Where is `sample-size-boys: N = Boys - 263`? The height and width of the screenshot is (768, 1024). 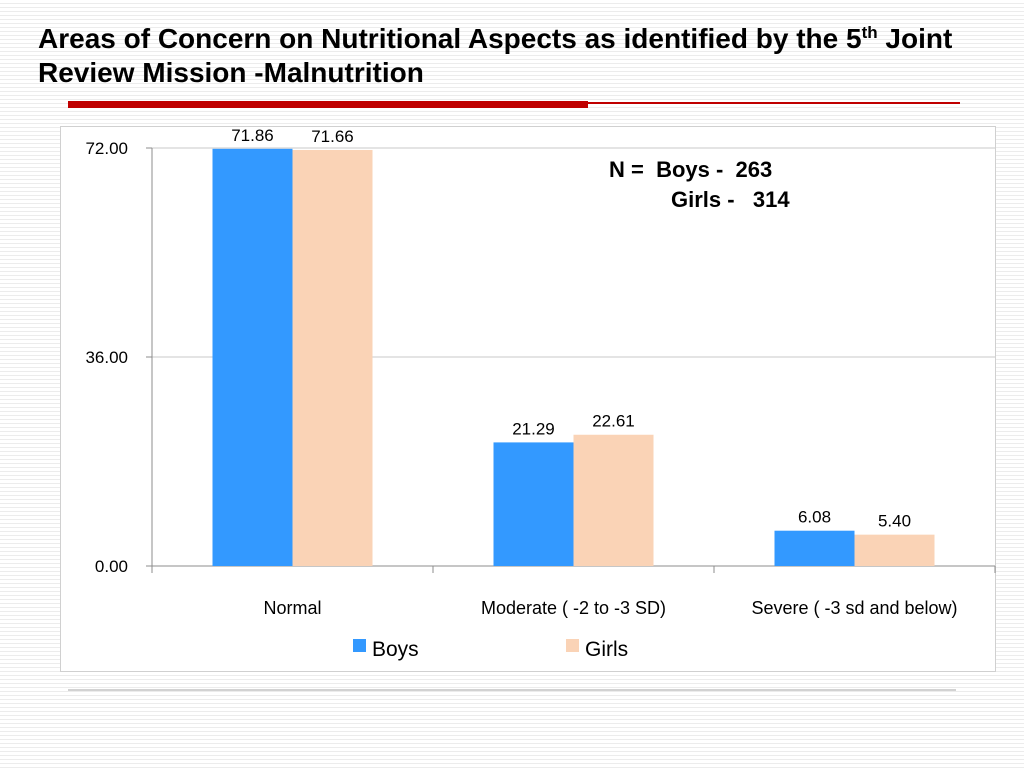 sample-size-boys: N = Boys - 263 is located at coordinates (691, 169).